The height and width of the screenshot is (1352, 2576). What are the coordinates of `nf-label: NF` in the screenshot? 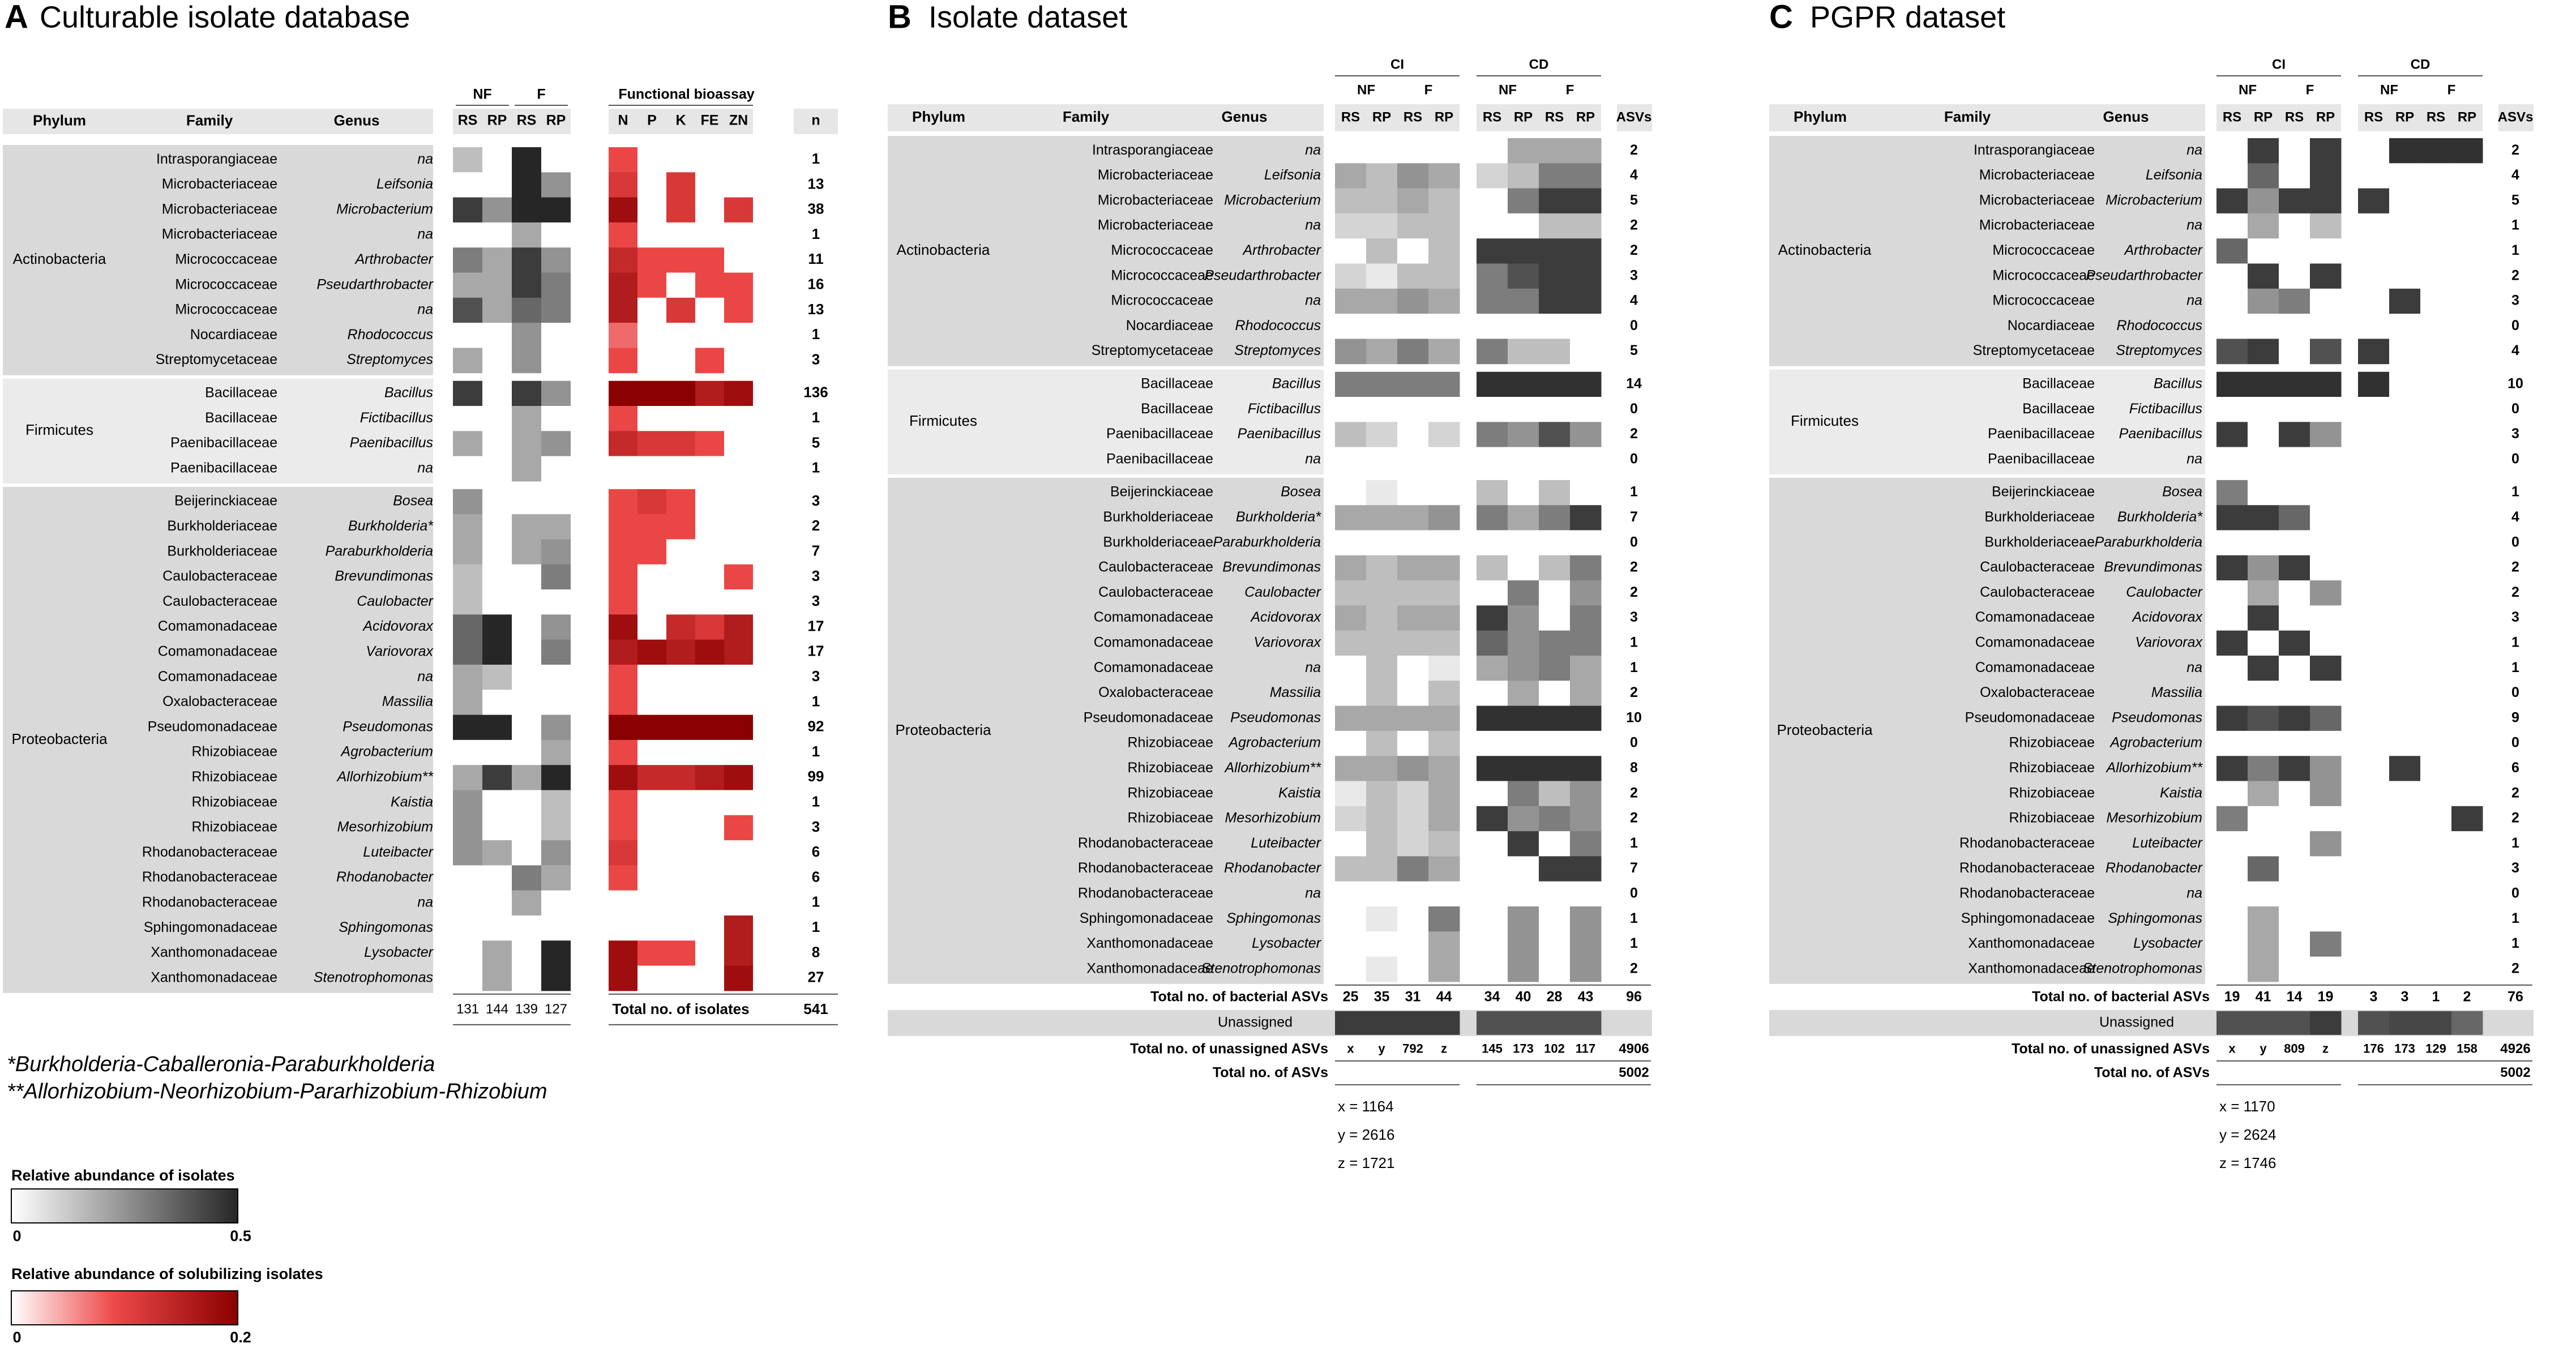 It's located at (2389, 89).